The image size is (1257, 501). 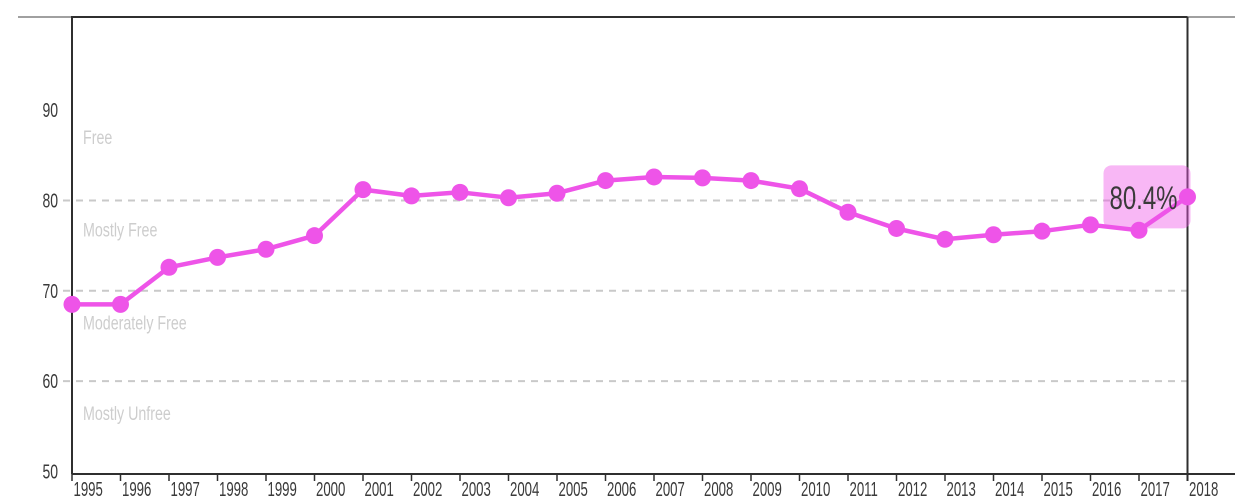 What do you see at coordinates (330, 489) in the screenshot?
I see `x-tick-label-2000: 2000` at bounding box center [330, 489].